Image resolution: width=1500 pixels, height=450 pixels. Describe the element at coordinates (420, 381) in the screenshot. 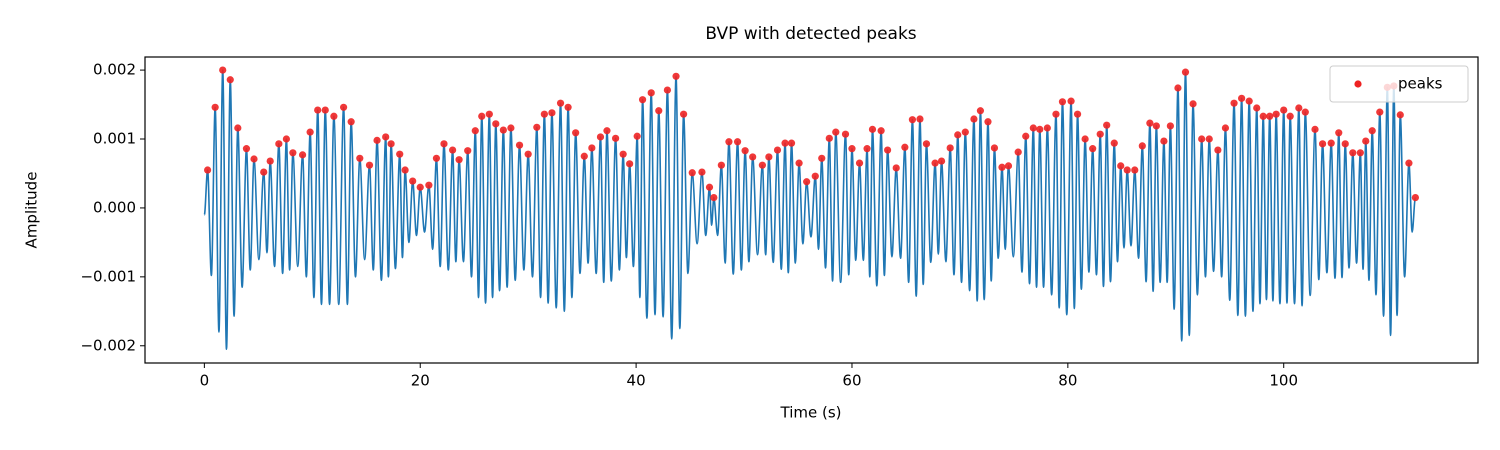

I see `x-tick-label: 20` at that location.